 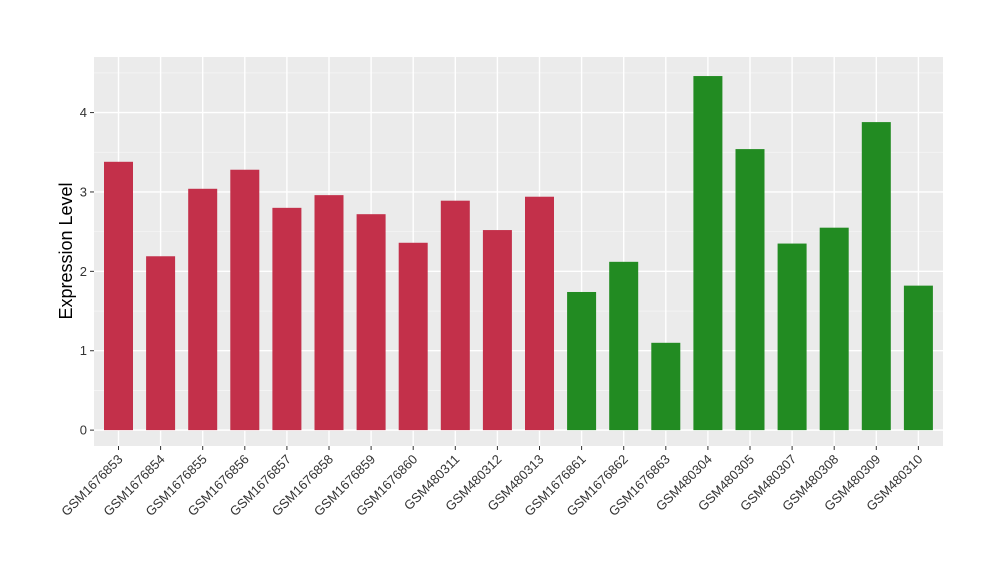 I want to click on y-tick-label: 1, so click(x=83, y=350).